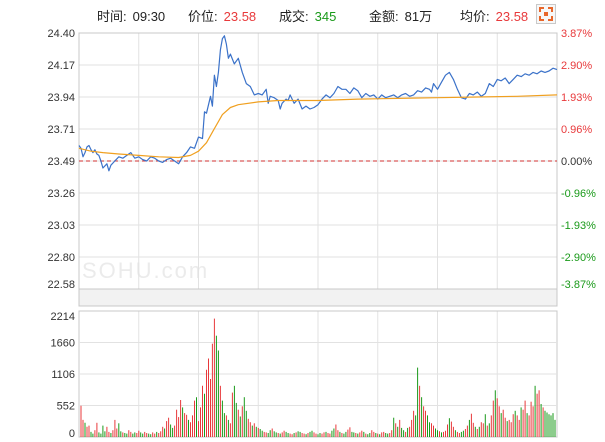 This screenshot has width=605, height=442. I want to click on price-label: 价位:, so click(203, 16).